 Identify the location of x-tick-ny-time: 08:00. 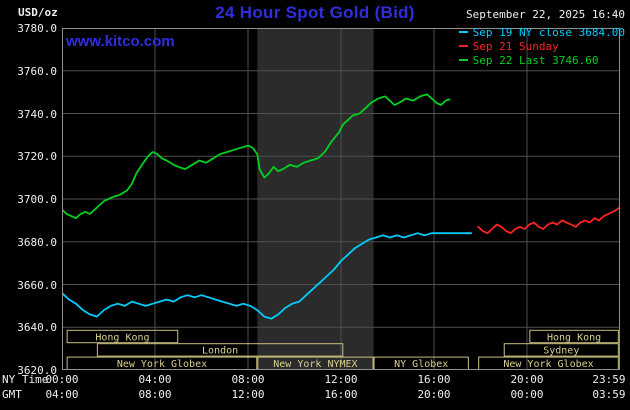
(248, 379).